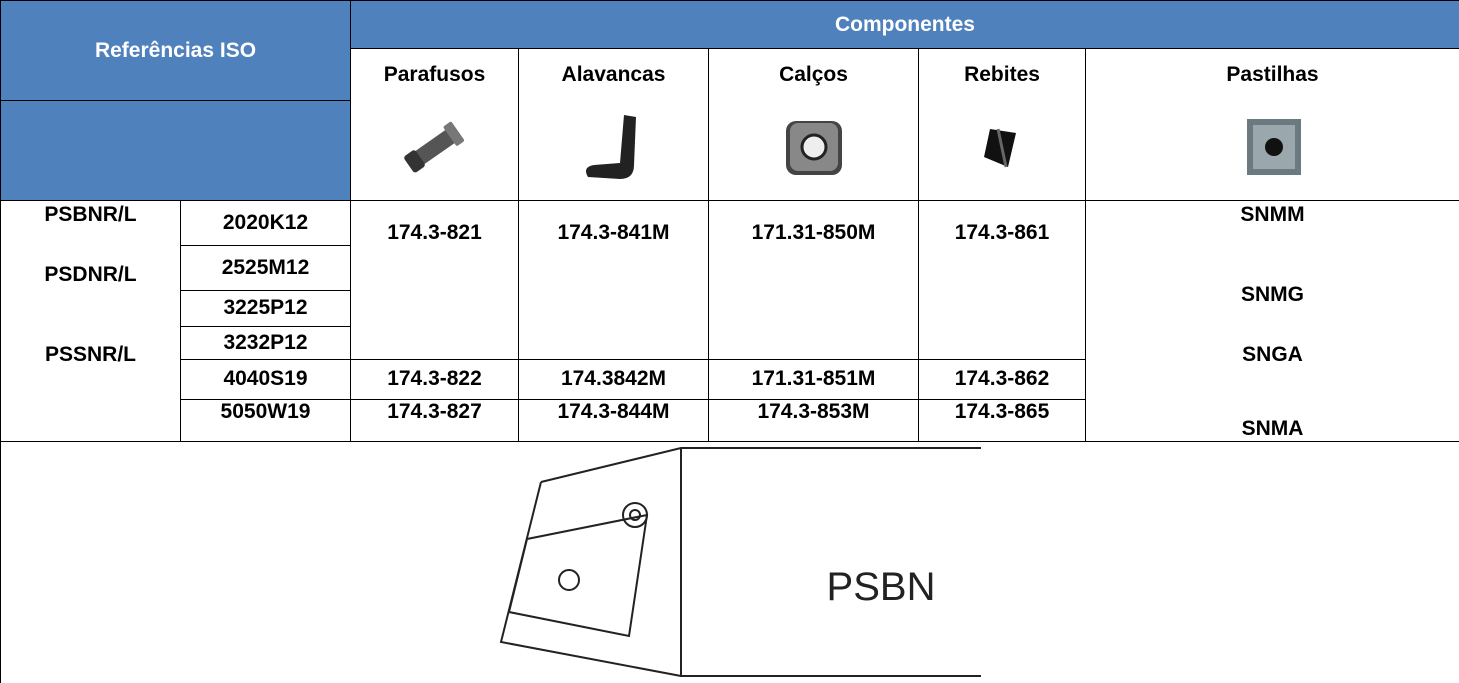 This screenshot has height=683, width=1459. Describe the element at coordinates (435, 147) in the screenshot. I see `screw-icon` at that location.